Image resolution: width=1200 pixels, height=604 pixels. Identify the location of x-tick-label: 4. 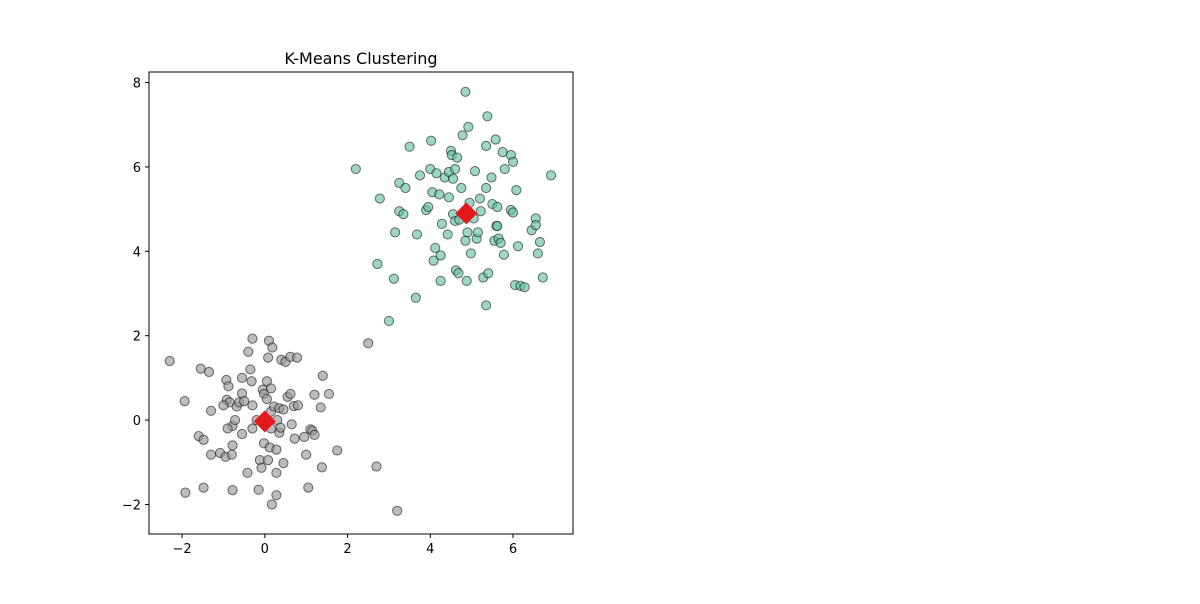
(430, 549).